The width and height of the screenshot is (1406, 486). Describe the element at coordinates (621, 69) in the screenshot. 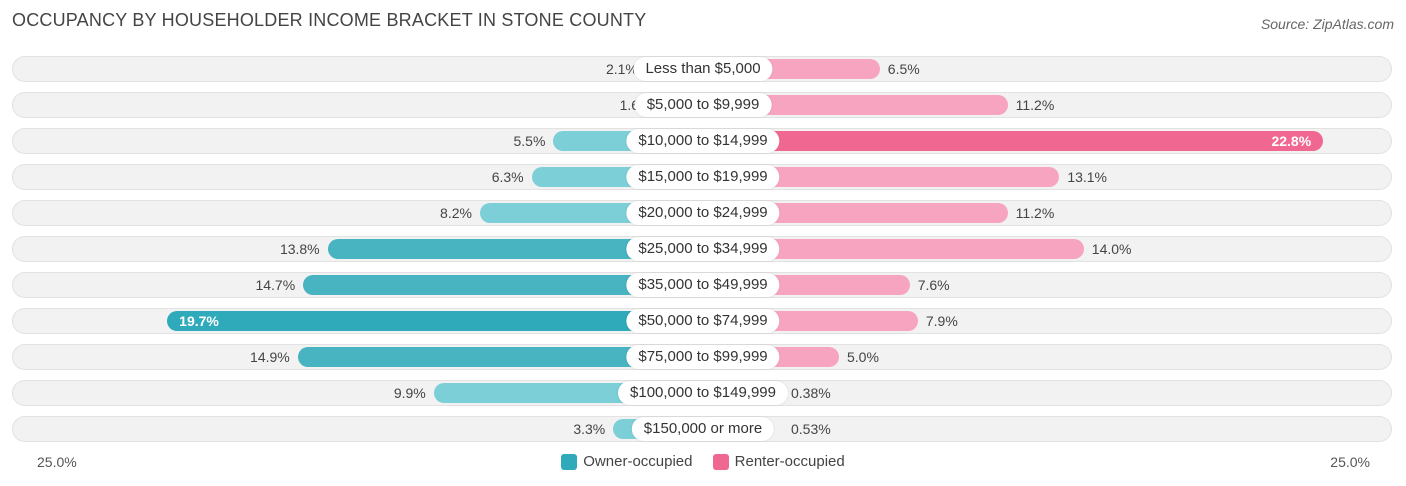

I see `owner-value-label: 2.1%` at that location.